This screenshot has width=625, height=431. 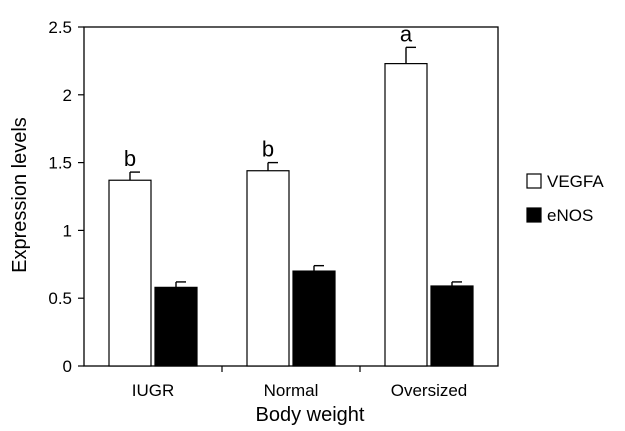 I want to click on x-tick-label: Normal, so click(x=291, y=390).